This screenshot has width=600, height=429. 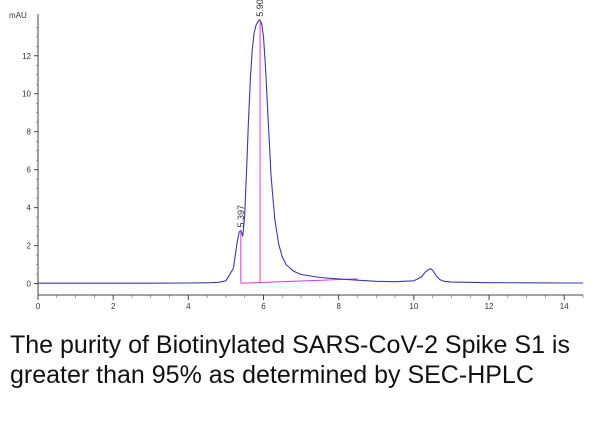 What do you see at coordinates (29, 170) in the screenshot?
I see `y-tick-label: 6` at bounding box center [29, 170].